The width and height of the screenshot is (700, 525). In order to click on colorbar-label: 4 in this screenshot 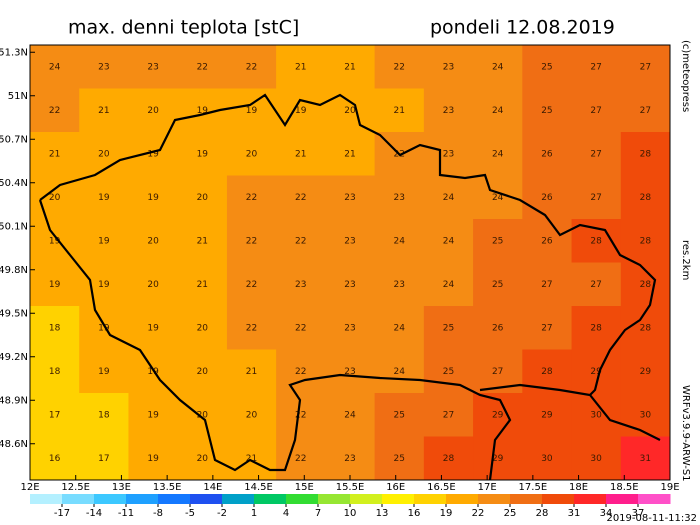, I will do `click(286, 513)`.